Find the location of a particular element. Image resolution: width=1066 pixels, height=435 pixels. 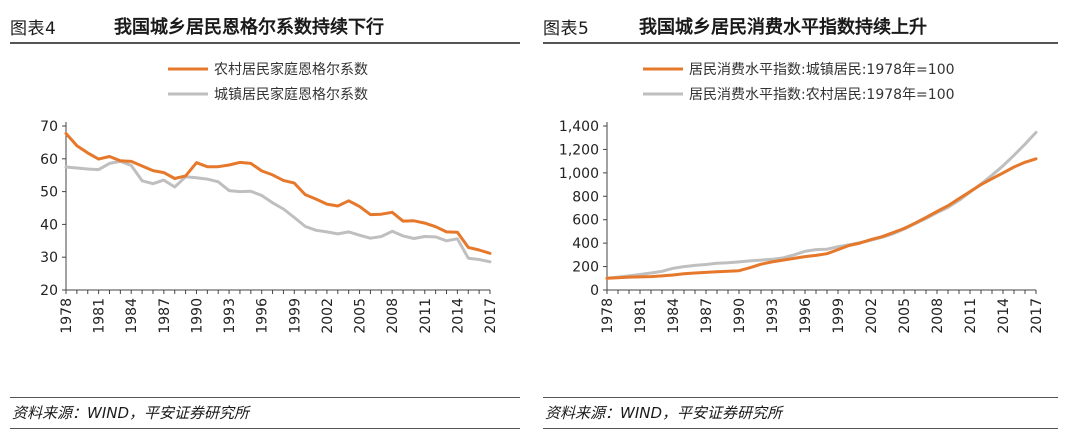

left-footer: 资料来源：WIND，平安证券研究所 is located at coordinates (265, 413).